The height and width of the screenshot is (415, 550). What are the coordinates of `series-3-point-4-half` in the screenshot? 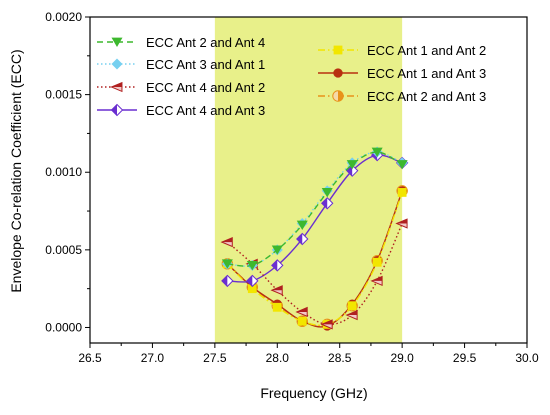 It's located at (302, 309).